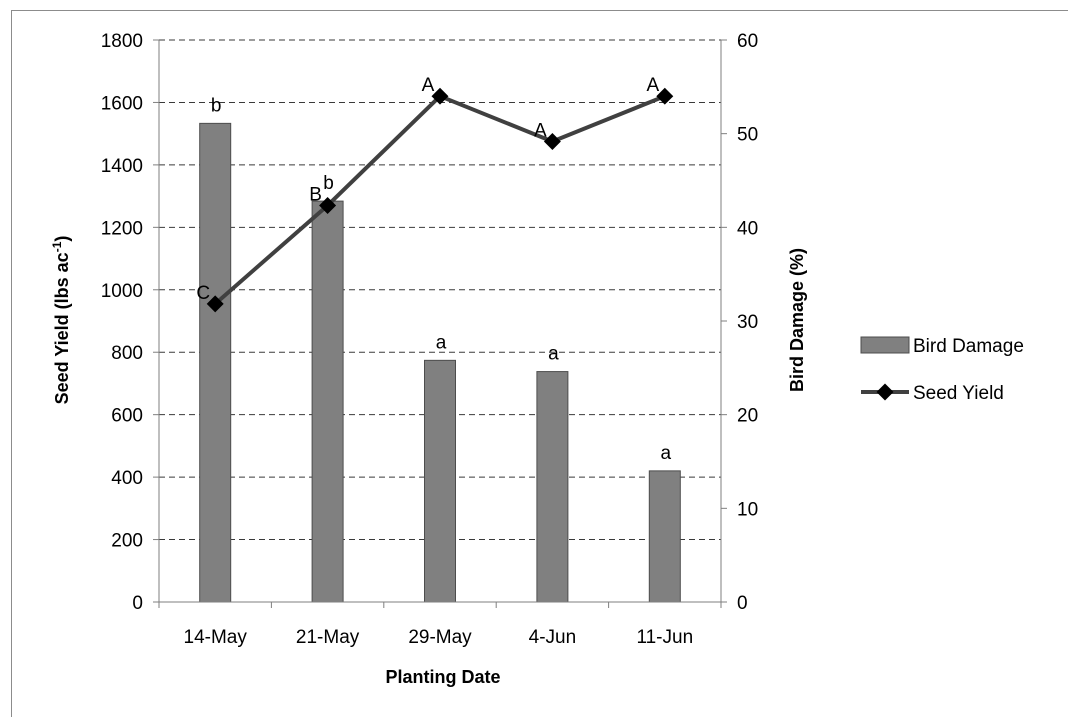 This screenshot has width=1068, height=717. What do you see at coordinates (747, 41) in the screenshot?
I see `right-tick-label: 60` at bounding box center [747, 41].